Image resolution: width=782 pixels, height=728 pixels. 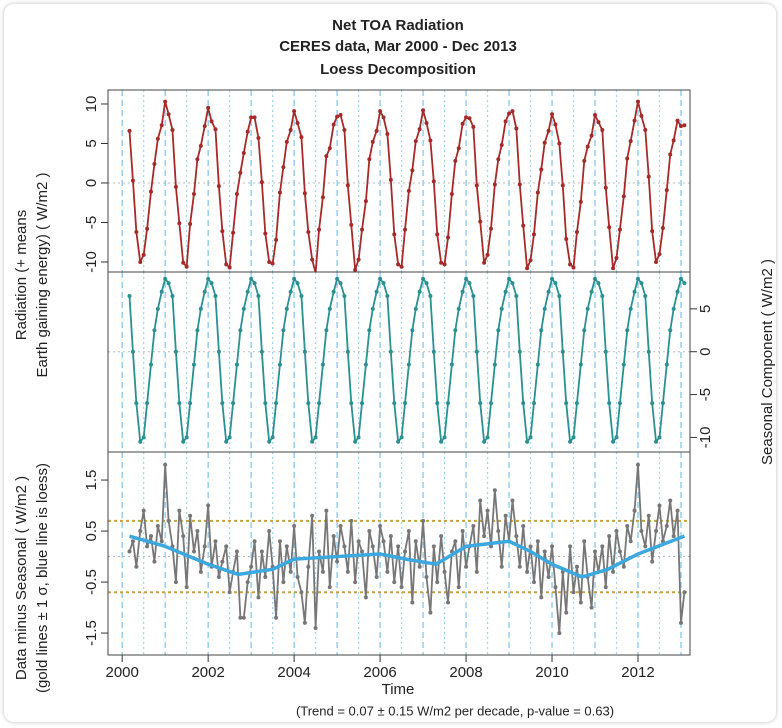 What do you see at coordinates (407, 556) in the screenshot?
I see `series-line` at bounding box center [407, 556].